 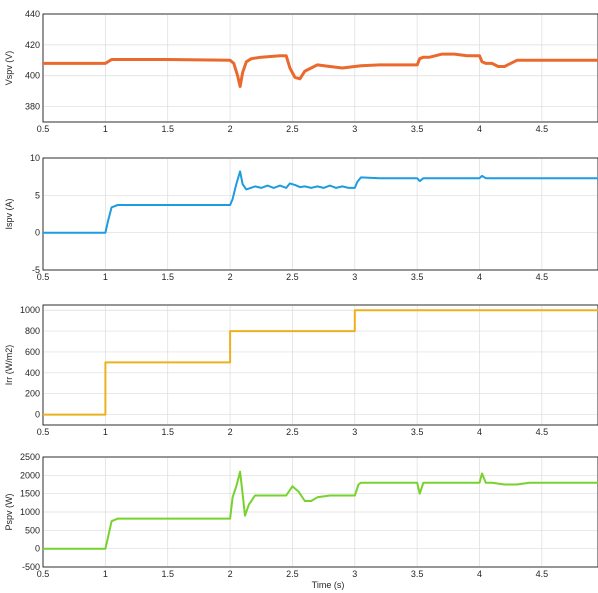 What do you see at coordinates (30, 494) in the screenshot?
I see `y-tick-label: 1500` at bounding box center [30, 494].